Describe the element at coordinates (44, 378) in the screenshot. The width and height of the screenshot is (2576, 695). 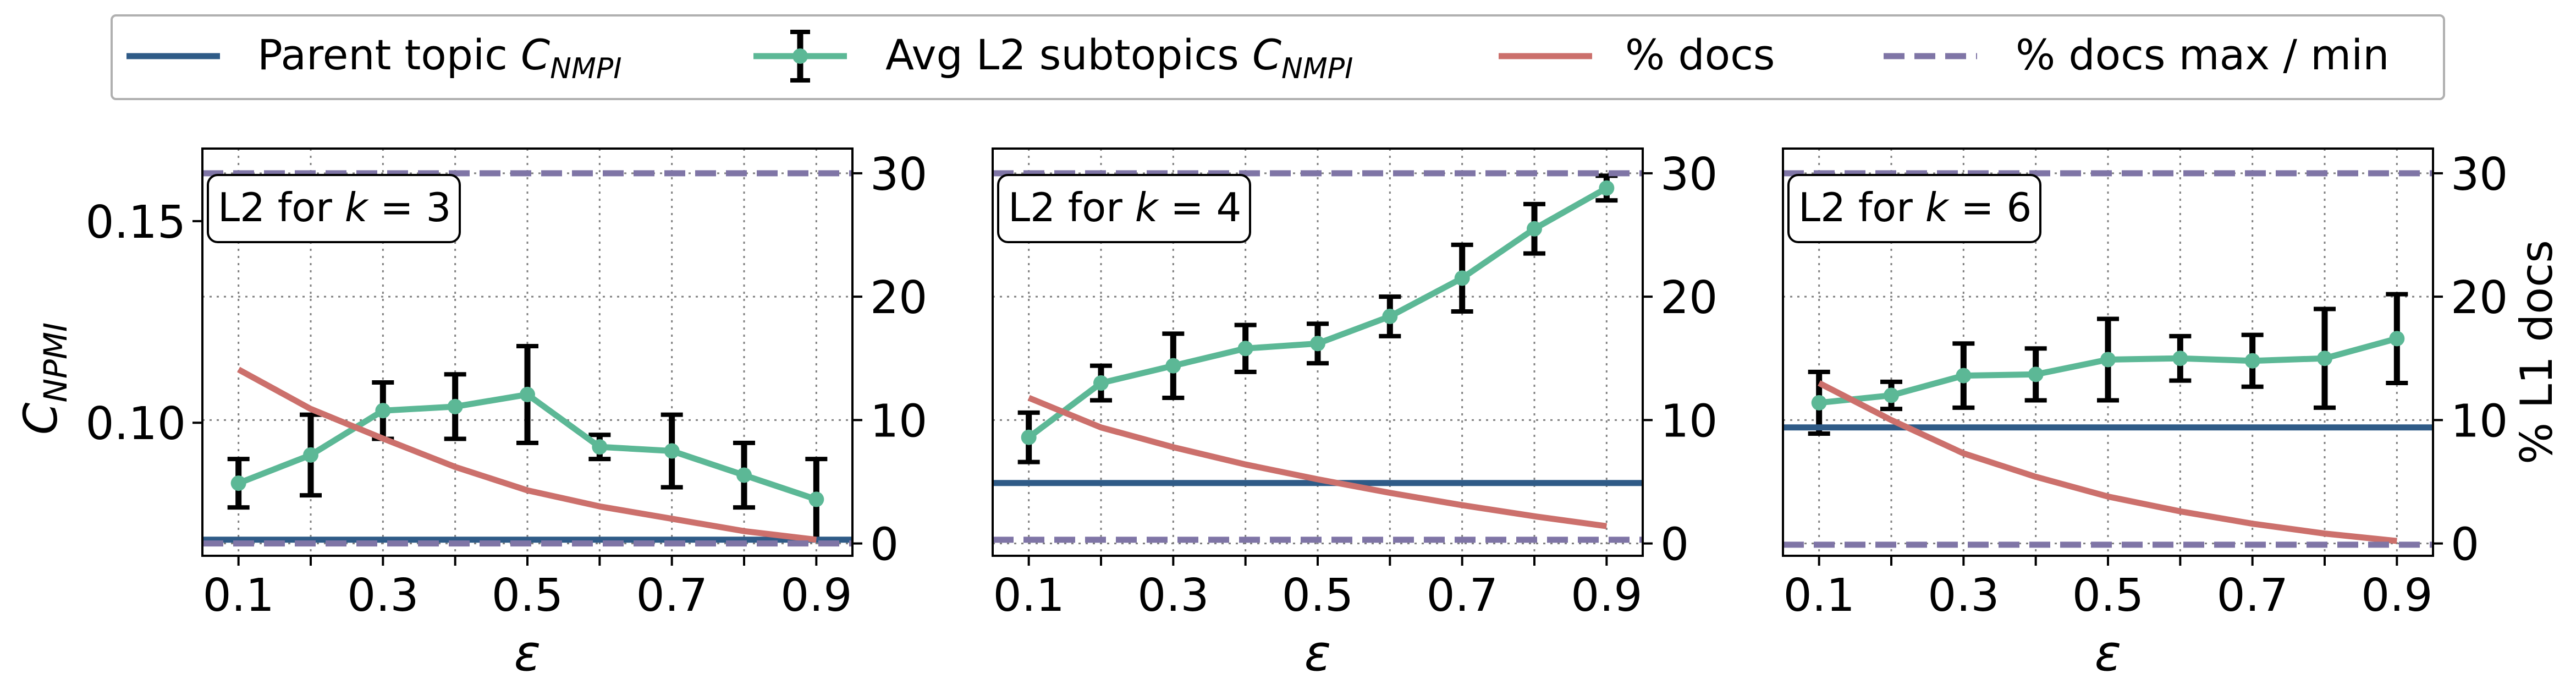
I see `y-axis-left-label: CNPMI` at that location.